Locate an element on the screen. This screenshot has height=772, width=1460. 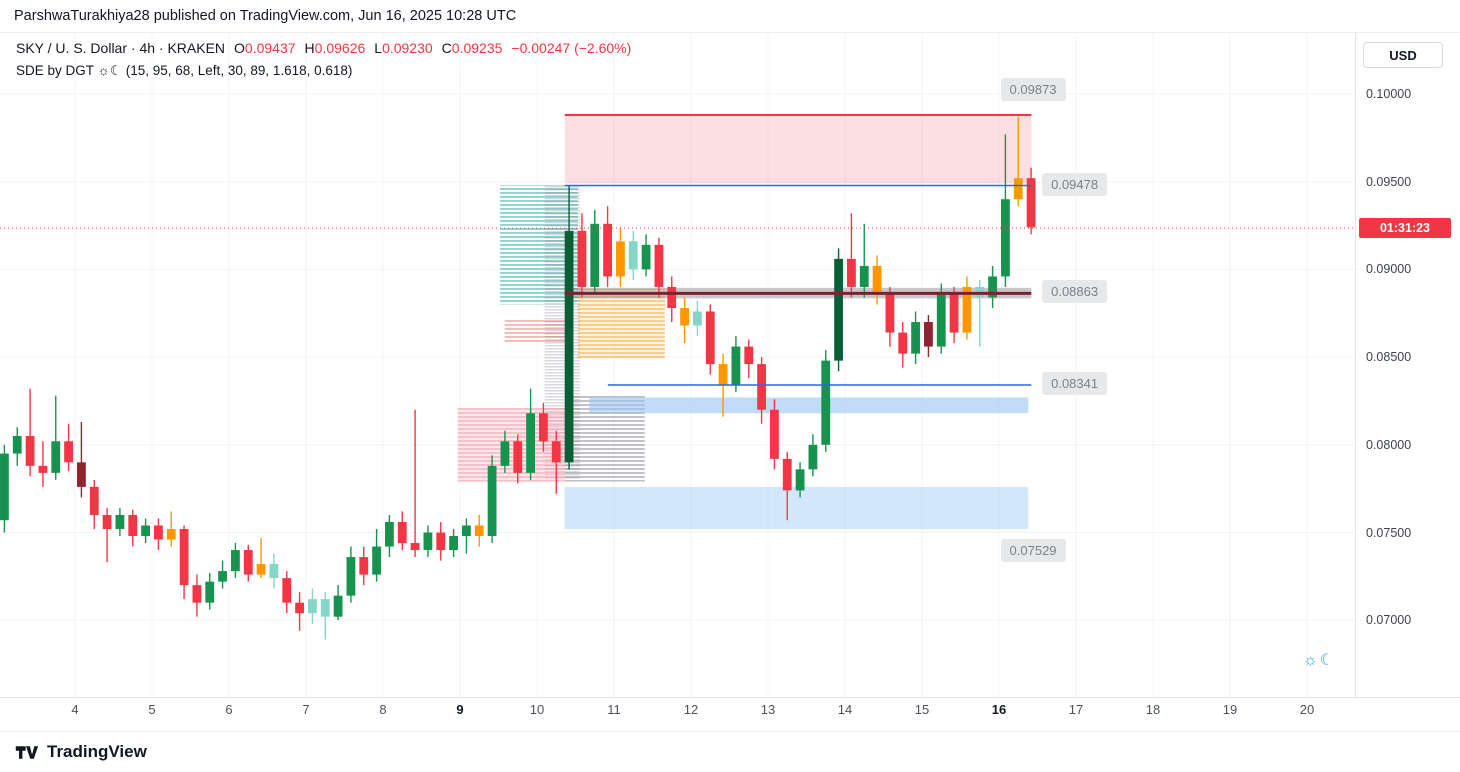
price-change: −0.00247 (−2.60%) is located at coordinates (571, 48).